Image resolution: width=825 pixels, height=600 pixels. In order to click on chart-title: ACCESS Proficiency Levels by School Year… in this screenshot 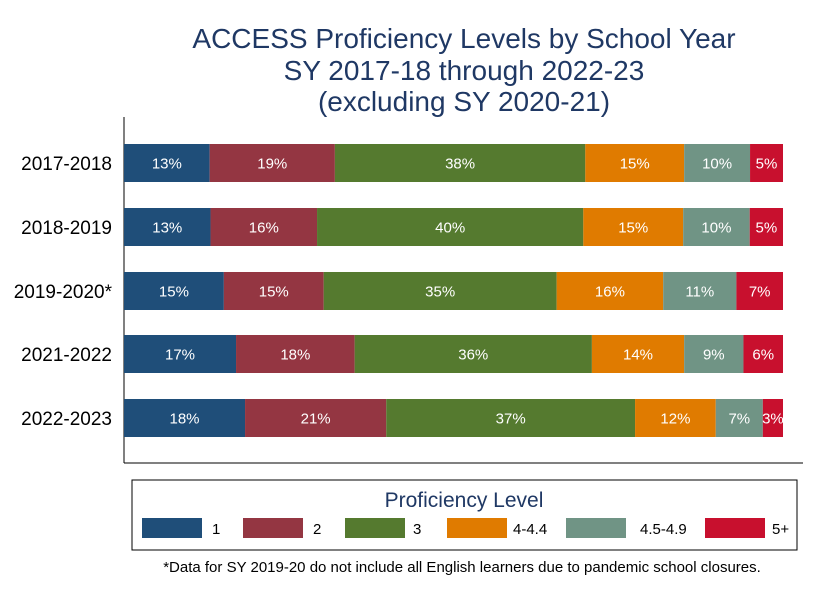, I will do `click(463, 70)`.